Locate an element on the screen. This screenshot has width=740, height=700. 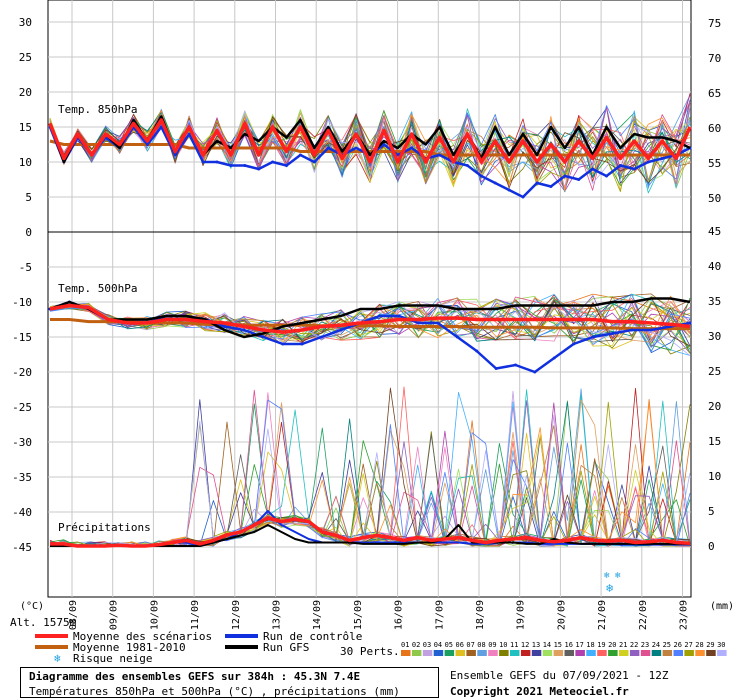
footer-run: Ensemble GEFS du 07/09/2021 - 12Z is located at coordinates (559, 675).